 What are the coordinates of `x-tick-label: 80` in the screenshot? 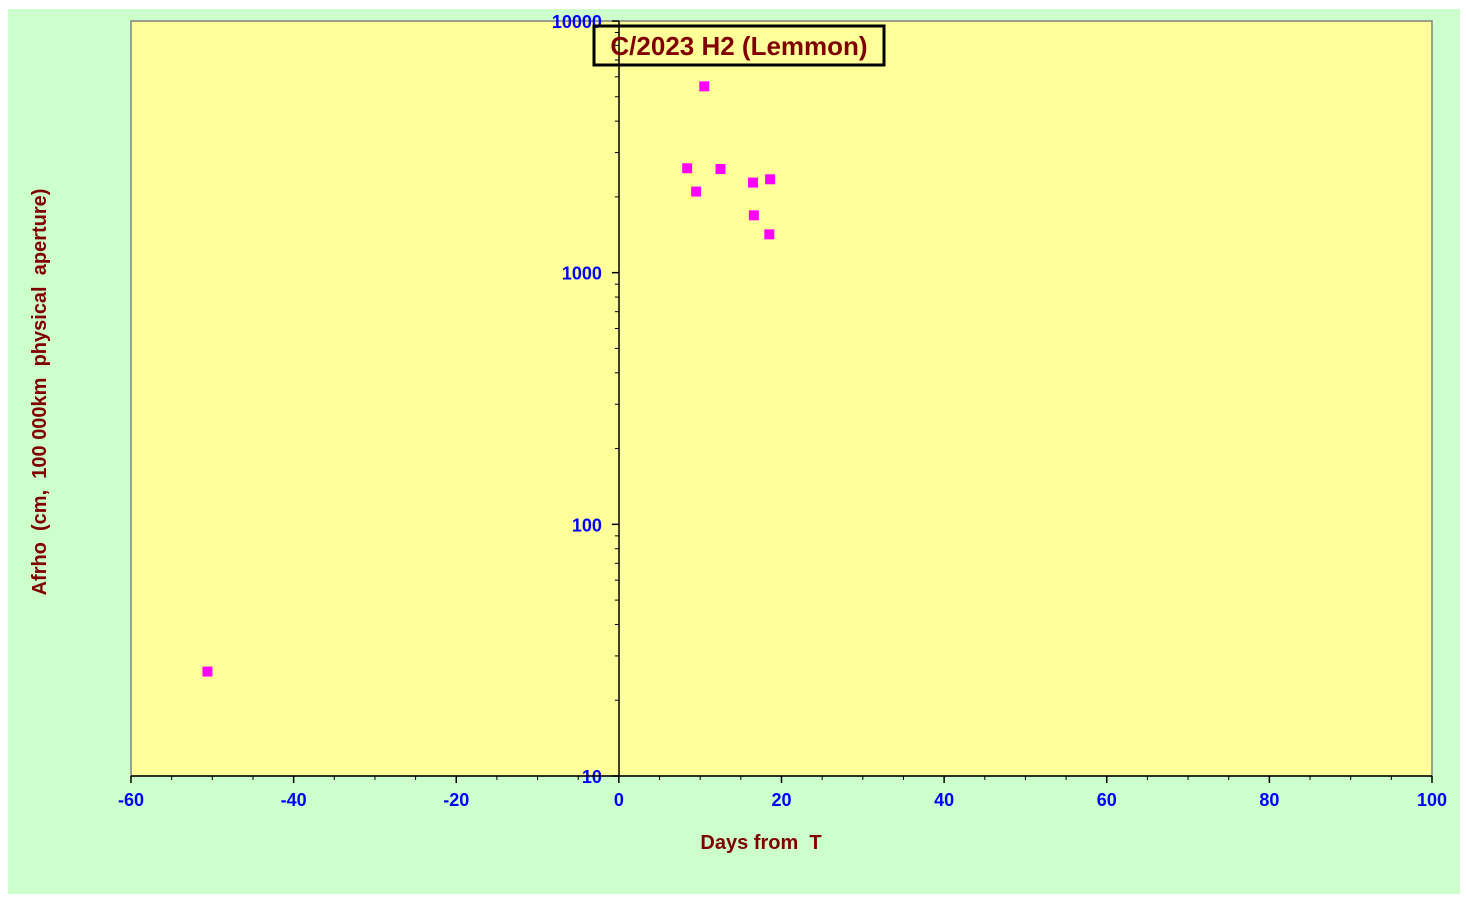 It's located at (1269, 800).